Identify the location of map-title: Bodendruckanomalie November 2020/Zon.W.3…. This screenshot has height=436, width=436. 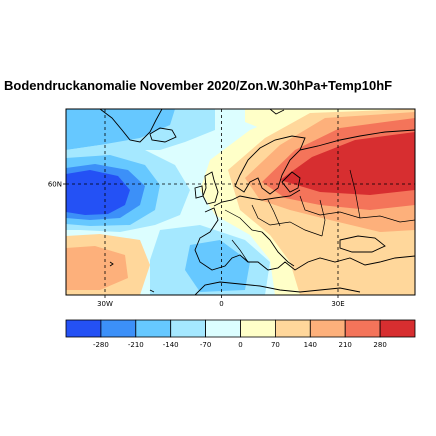
(198, 85).